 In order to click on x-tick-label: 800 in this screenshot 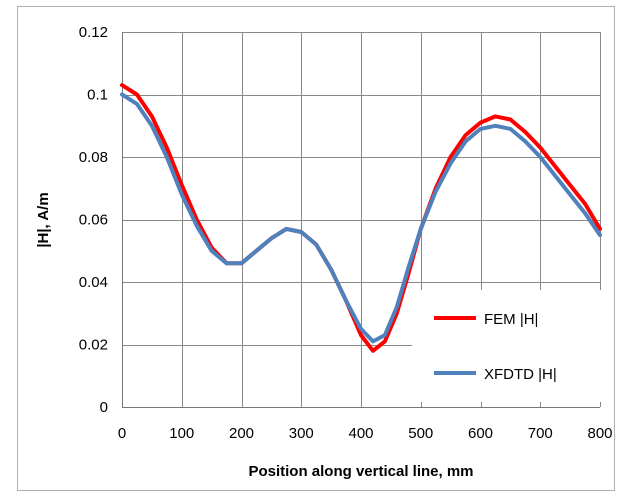, I will do `click(599, 433)`.